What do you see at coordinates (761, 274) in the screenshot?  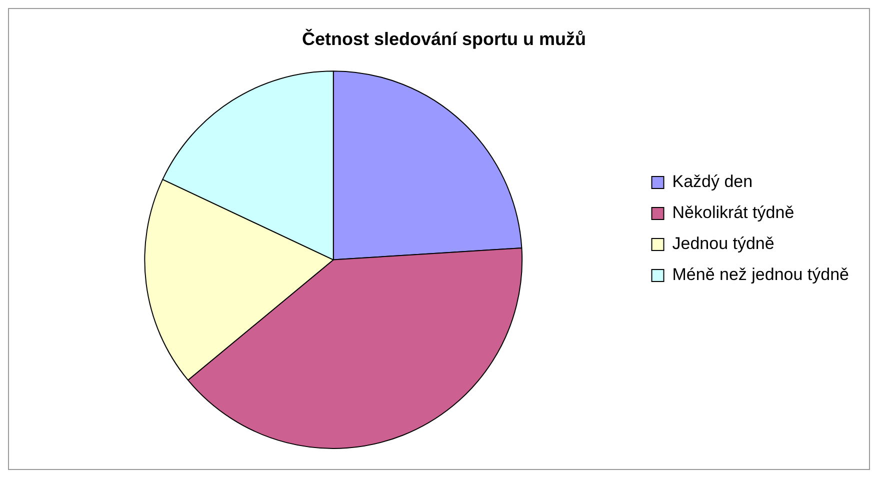 I see `legend-label: Méně než jednou týdně` at bounding box center [761, 274].